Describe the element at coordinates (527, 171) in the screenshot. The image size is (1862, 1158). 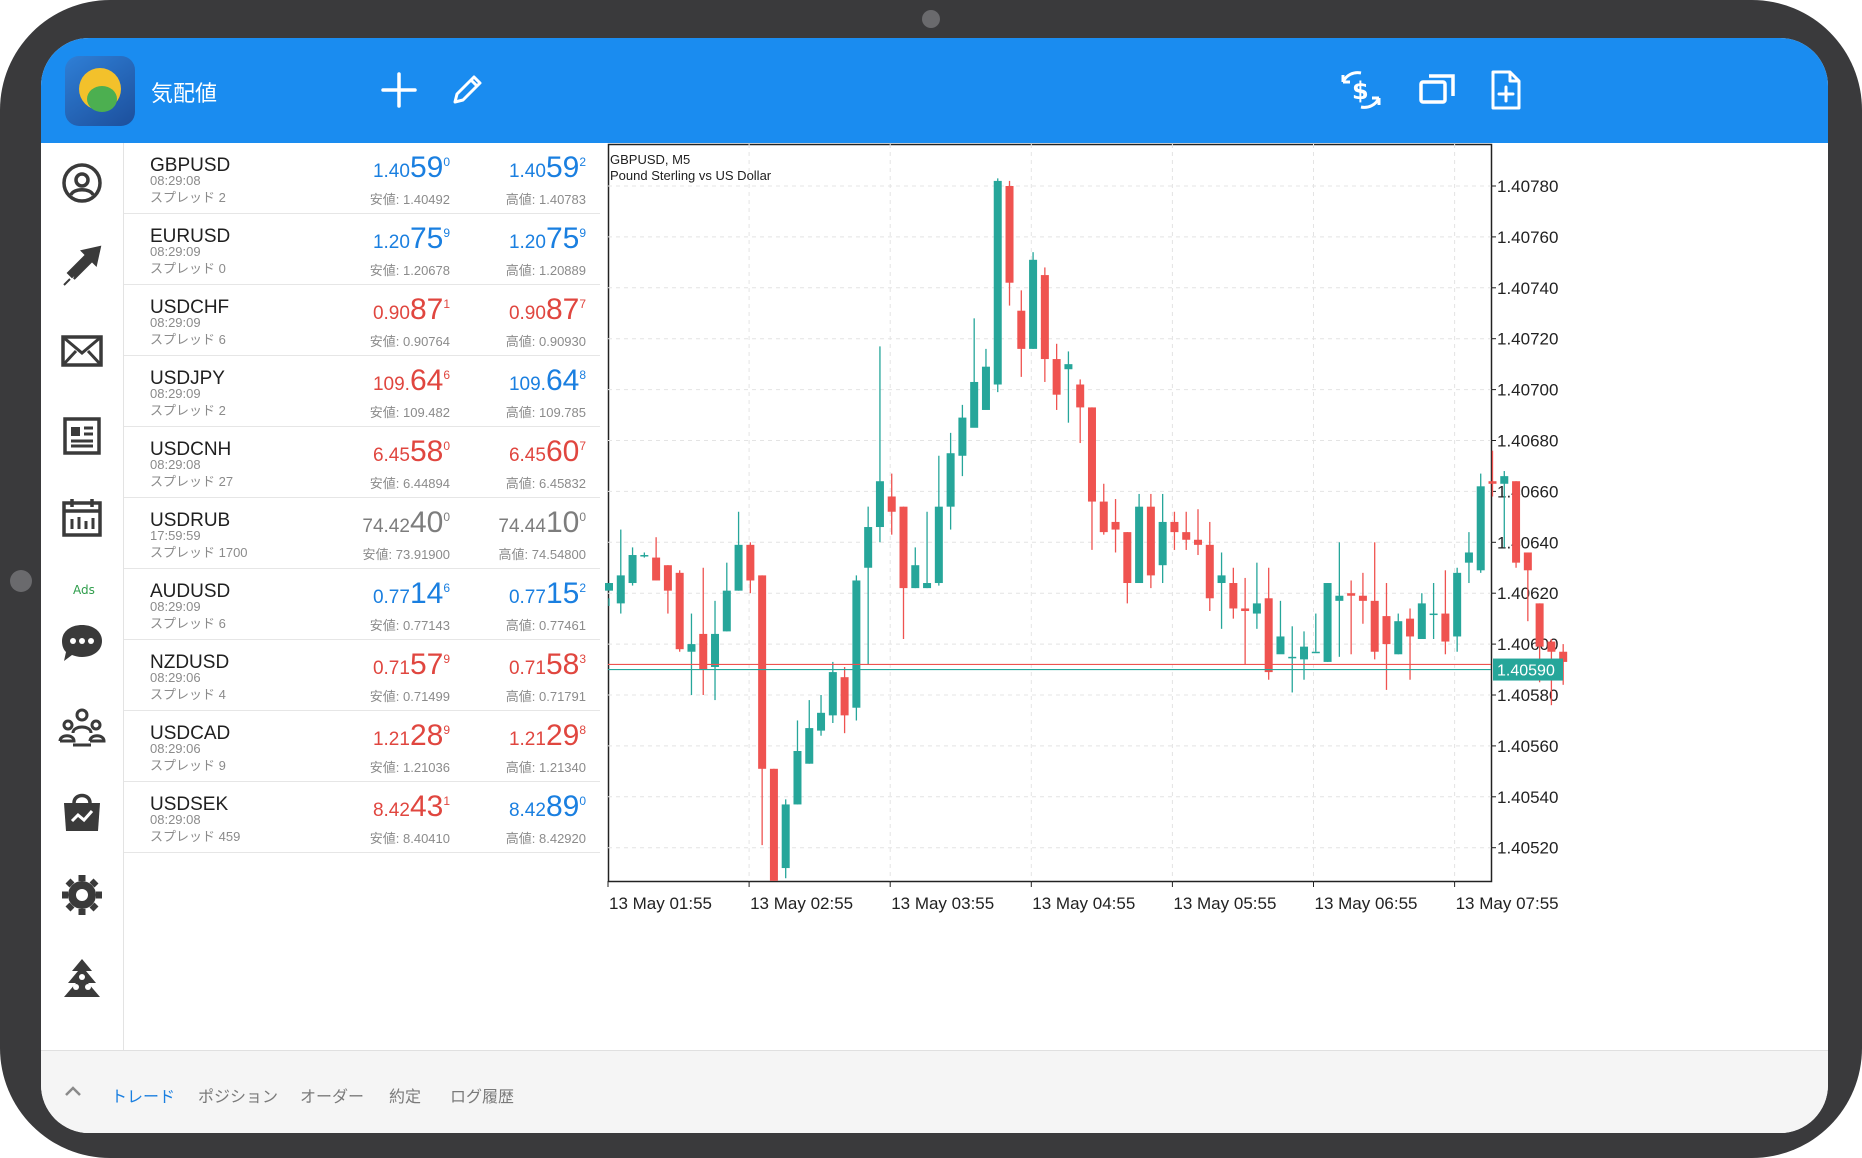
I see `ask-price-prefix: 1.40` at that location.